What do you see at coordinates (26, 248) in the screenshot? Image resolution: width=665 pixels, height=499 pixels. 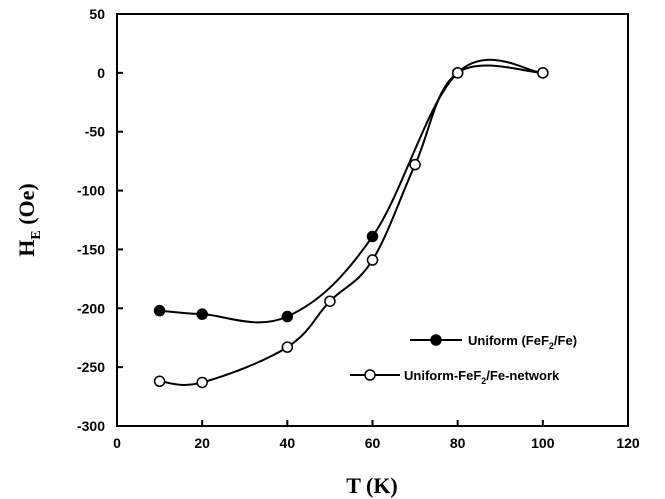 I see `y-axis-title-main: H` at bounding box center [26, 248].